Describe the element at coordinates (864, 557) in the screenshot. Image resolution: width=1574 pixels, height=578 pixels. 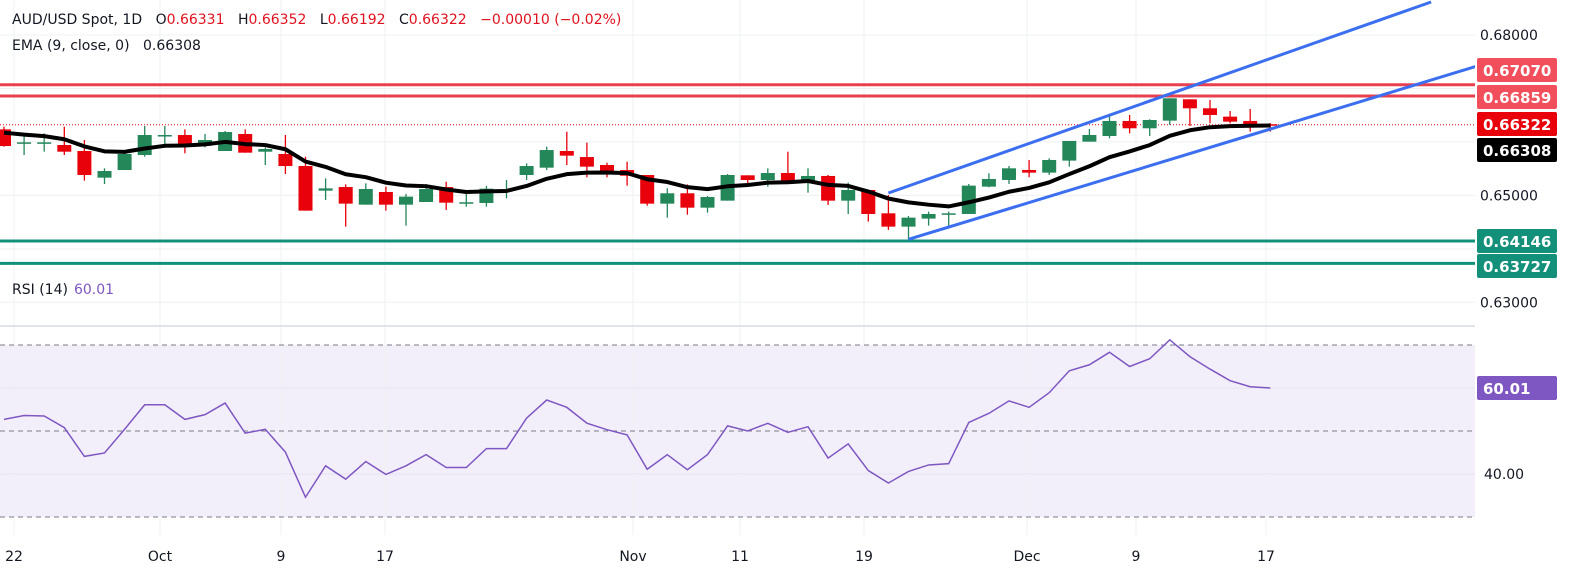
I see `time-axis-label: 19` at that location.